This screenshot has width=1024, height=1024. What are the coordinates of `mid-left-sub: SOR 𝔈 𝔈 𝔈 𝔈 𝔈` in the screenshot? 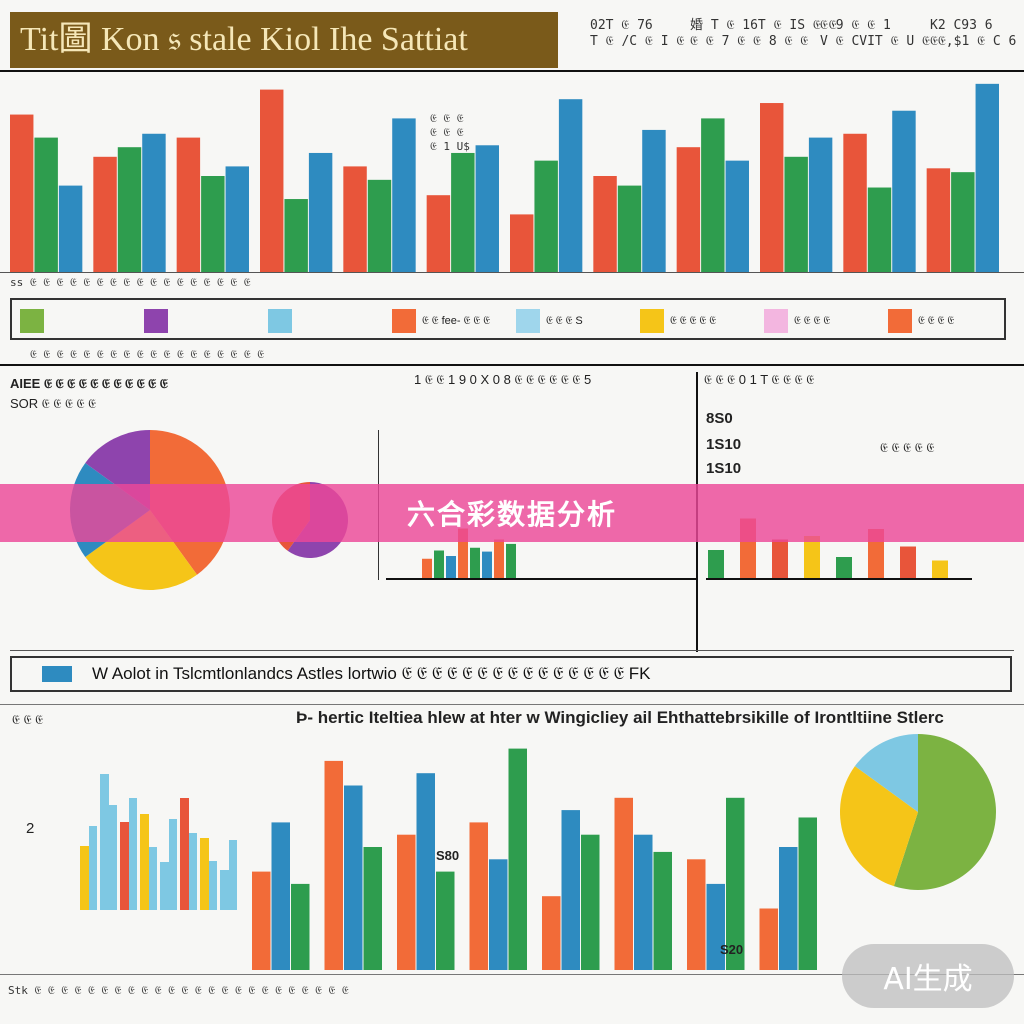 It's located at (53, 403).